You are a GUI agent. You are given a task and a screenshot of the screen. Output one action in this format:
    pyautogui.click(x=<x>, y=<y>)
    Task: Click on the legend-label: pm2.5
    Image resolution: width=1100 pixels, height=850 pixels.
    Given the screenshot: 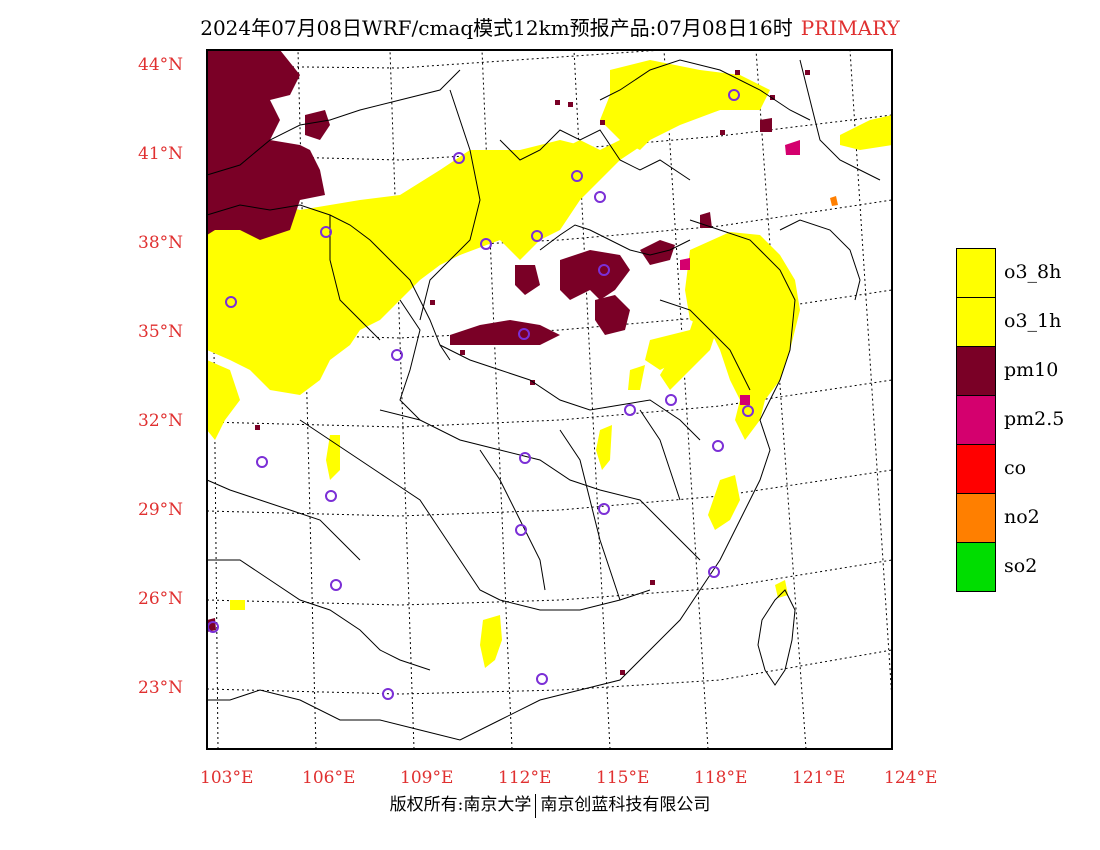 What is the action you would take?
    pyautogui.click(x=1034, y=419)
    